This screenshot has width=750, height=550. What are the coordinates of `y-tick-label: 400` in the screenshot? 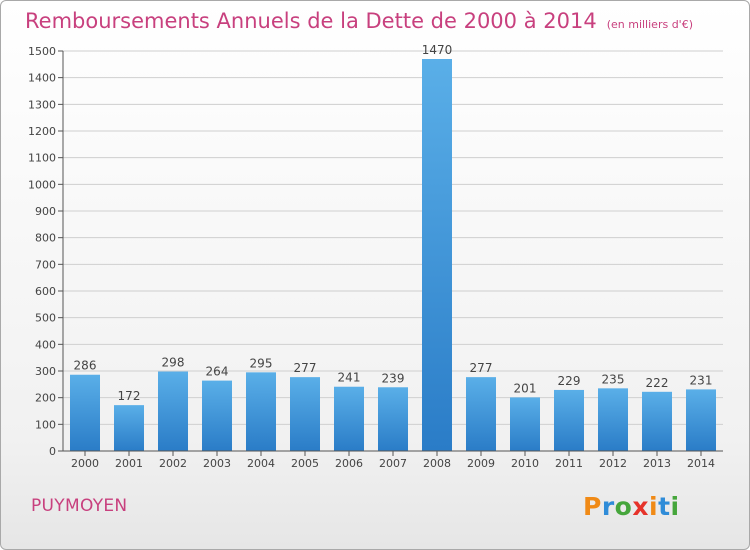 It's located at (45, 344).